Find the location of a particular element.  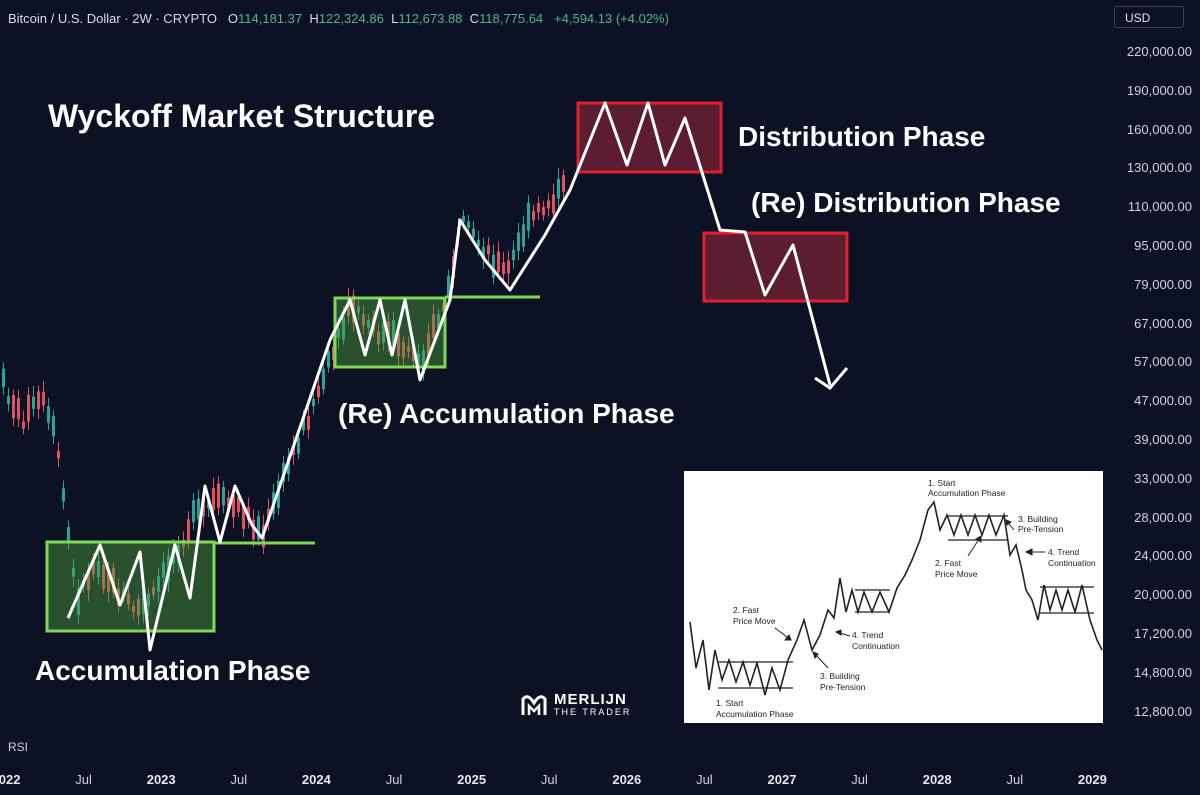

time-tick-label: 2027 is located at coordinates (782, 779).